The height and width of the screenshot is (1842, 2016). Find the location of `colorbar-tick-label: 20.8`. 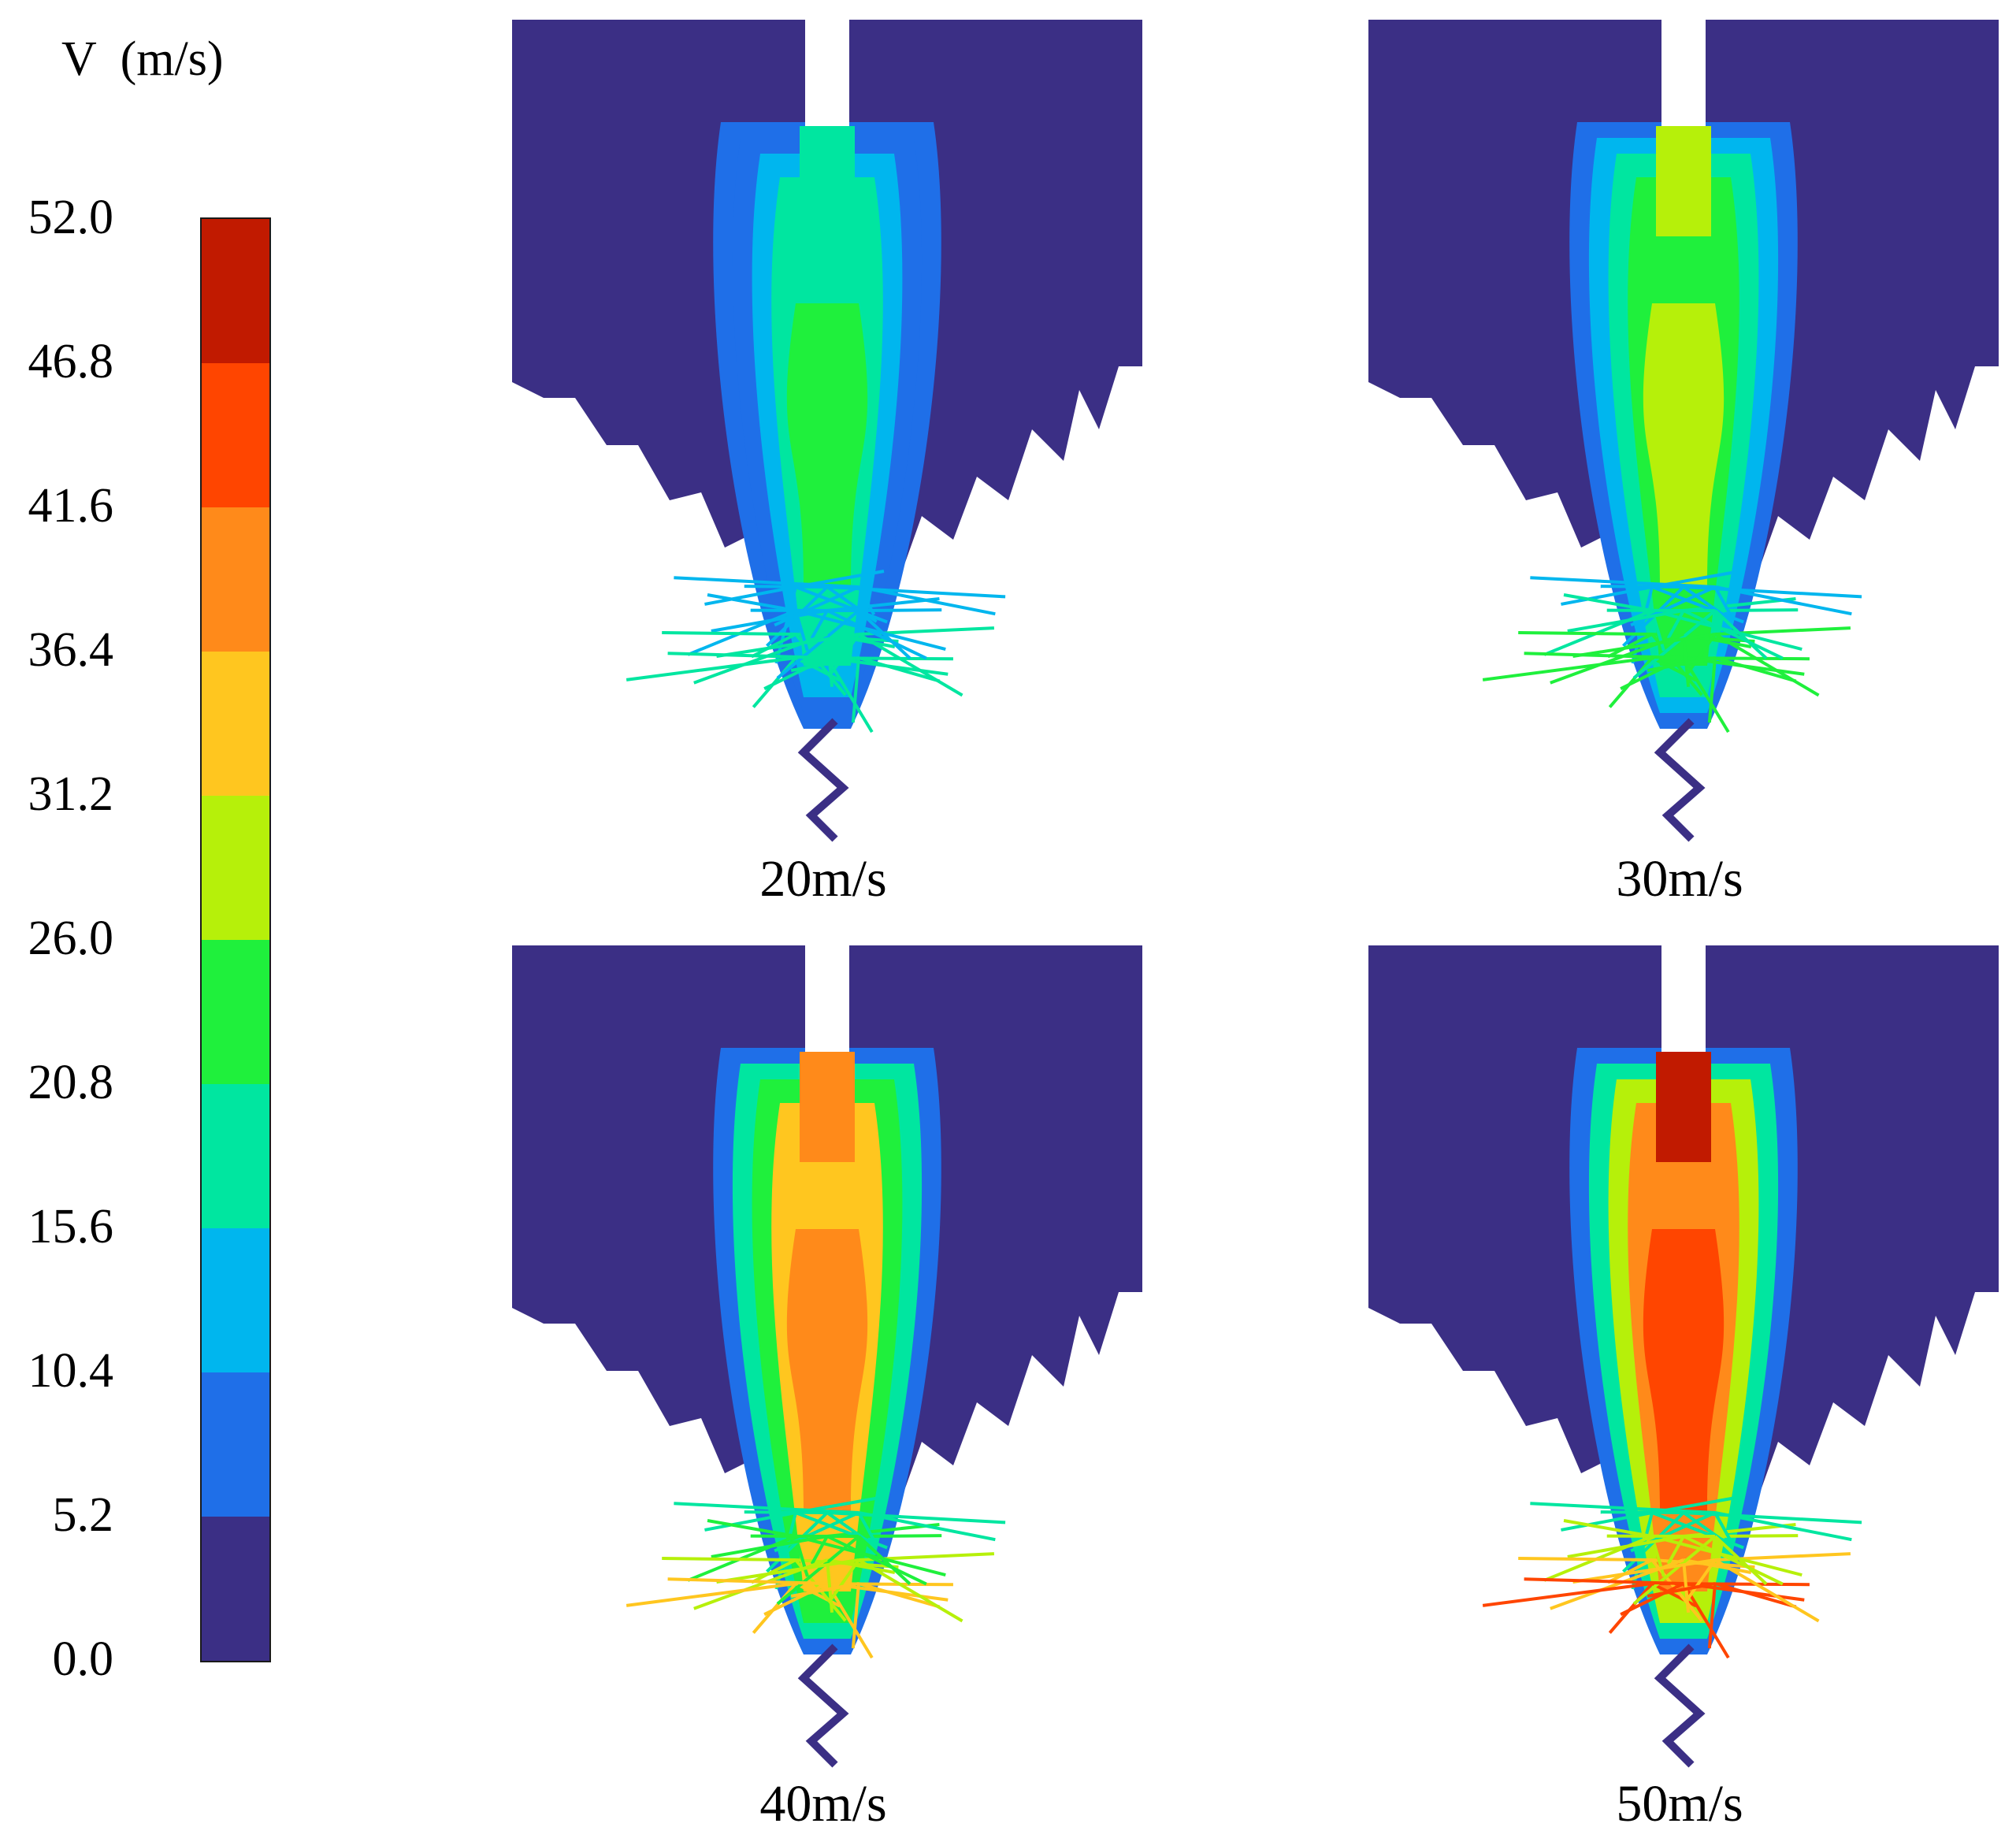

colorbar-tick-label: 20.8 is located at coordinates (71, 1082).